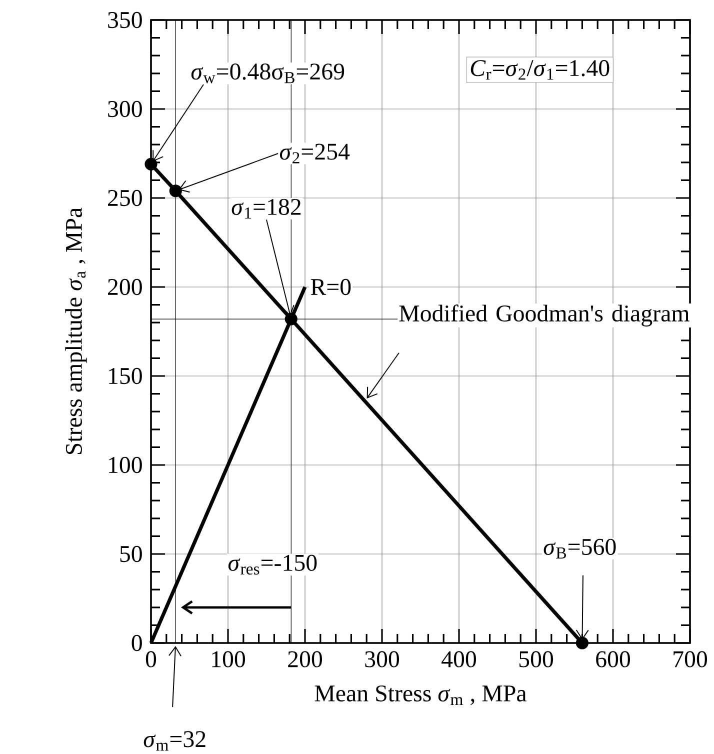  Describe the element at coordinates (459, 659) in the screenshot. I see `x-tick-label: 400` at that location.